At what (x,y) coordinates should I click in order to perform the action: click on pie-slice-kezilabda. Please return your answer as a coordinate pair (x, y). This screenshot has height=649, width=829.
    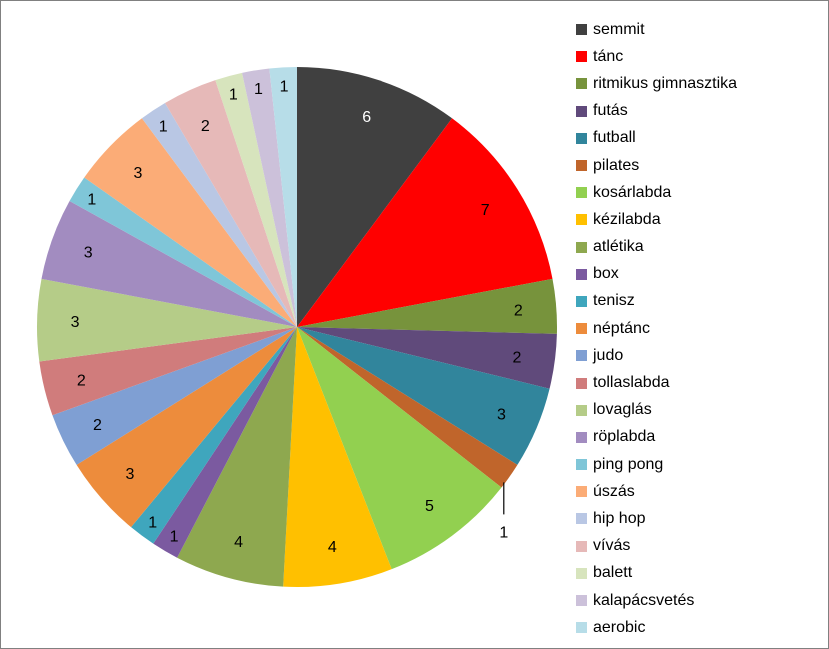
    Looking at the image, I should click on (337, 457).